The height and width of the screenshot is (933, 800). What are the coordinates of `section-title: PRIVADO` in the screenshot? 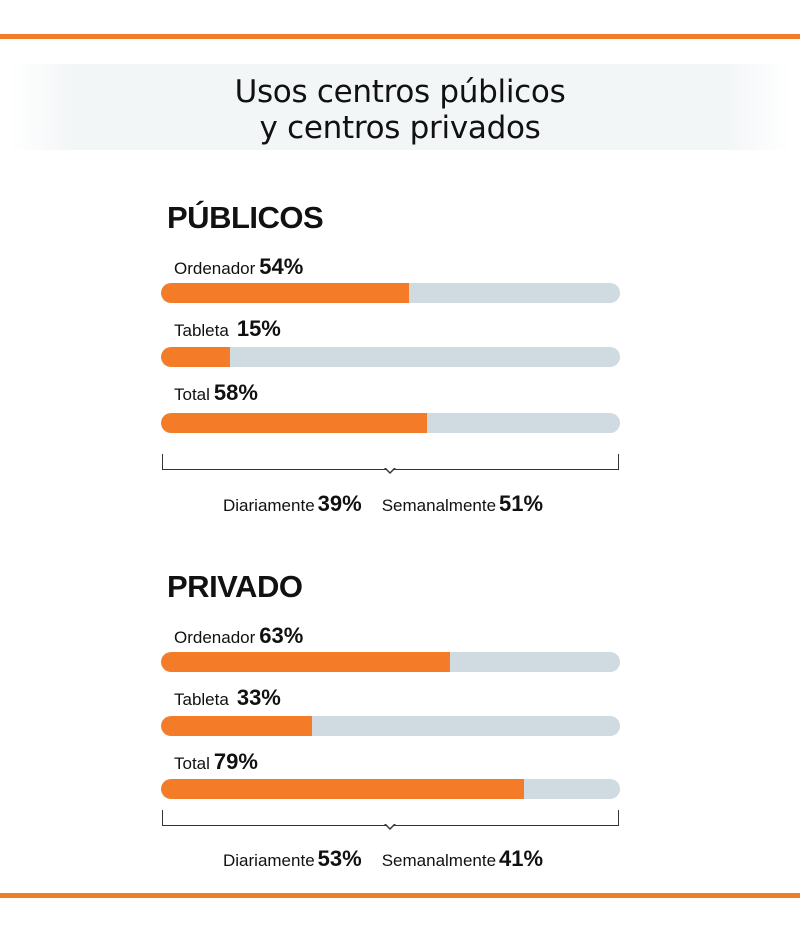 It's located at (235, 586).